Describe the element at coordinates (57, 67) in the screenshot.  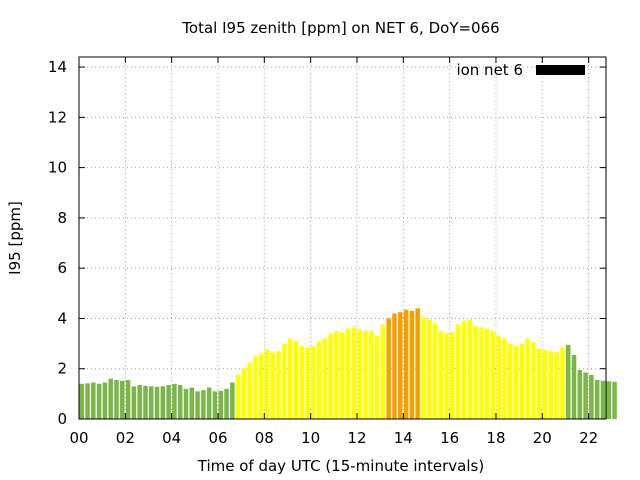
I see `y-tick-label: 14` at that location.